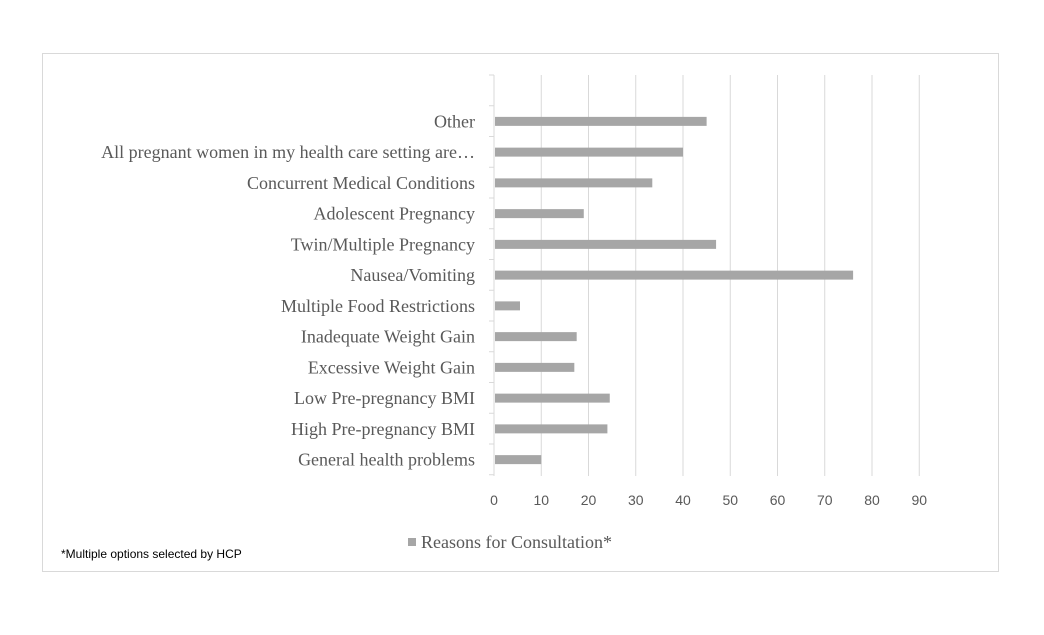 The image size is (1044, 635). I want to click on category-label: Low Pre-pregnancy BMI, so click(384, 398).